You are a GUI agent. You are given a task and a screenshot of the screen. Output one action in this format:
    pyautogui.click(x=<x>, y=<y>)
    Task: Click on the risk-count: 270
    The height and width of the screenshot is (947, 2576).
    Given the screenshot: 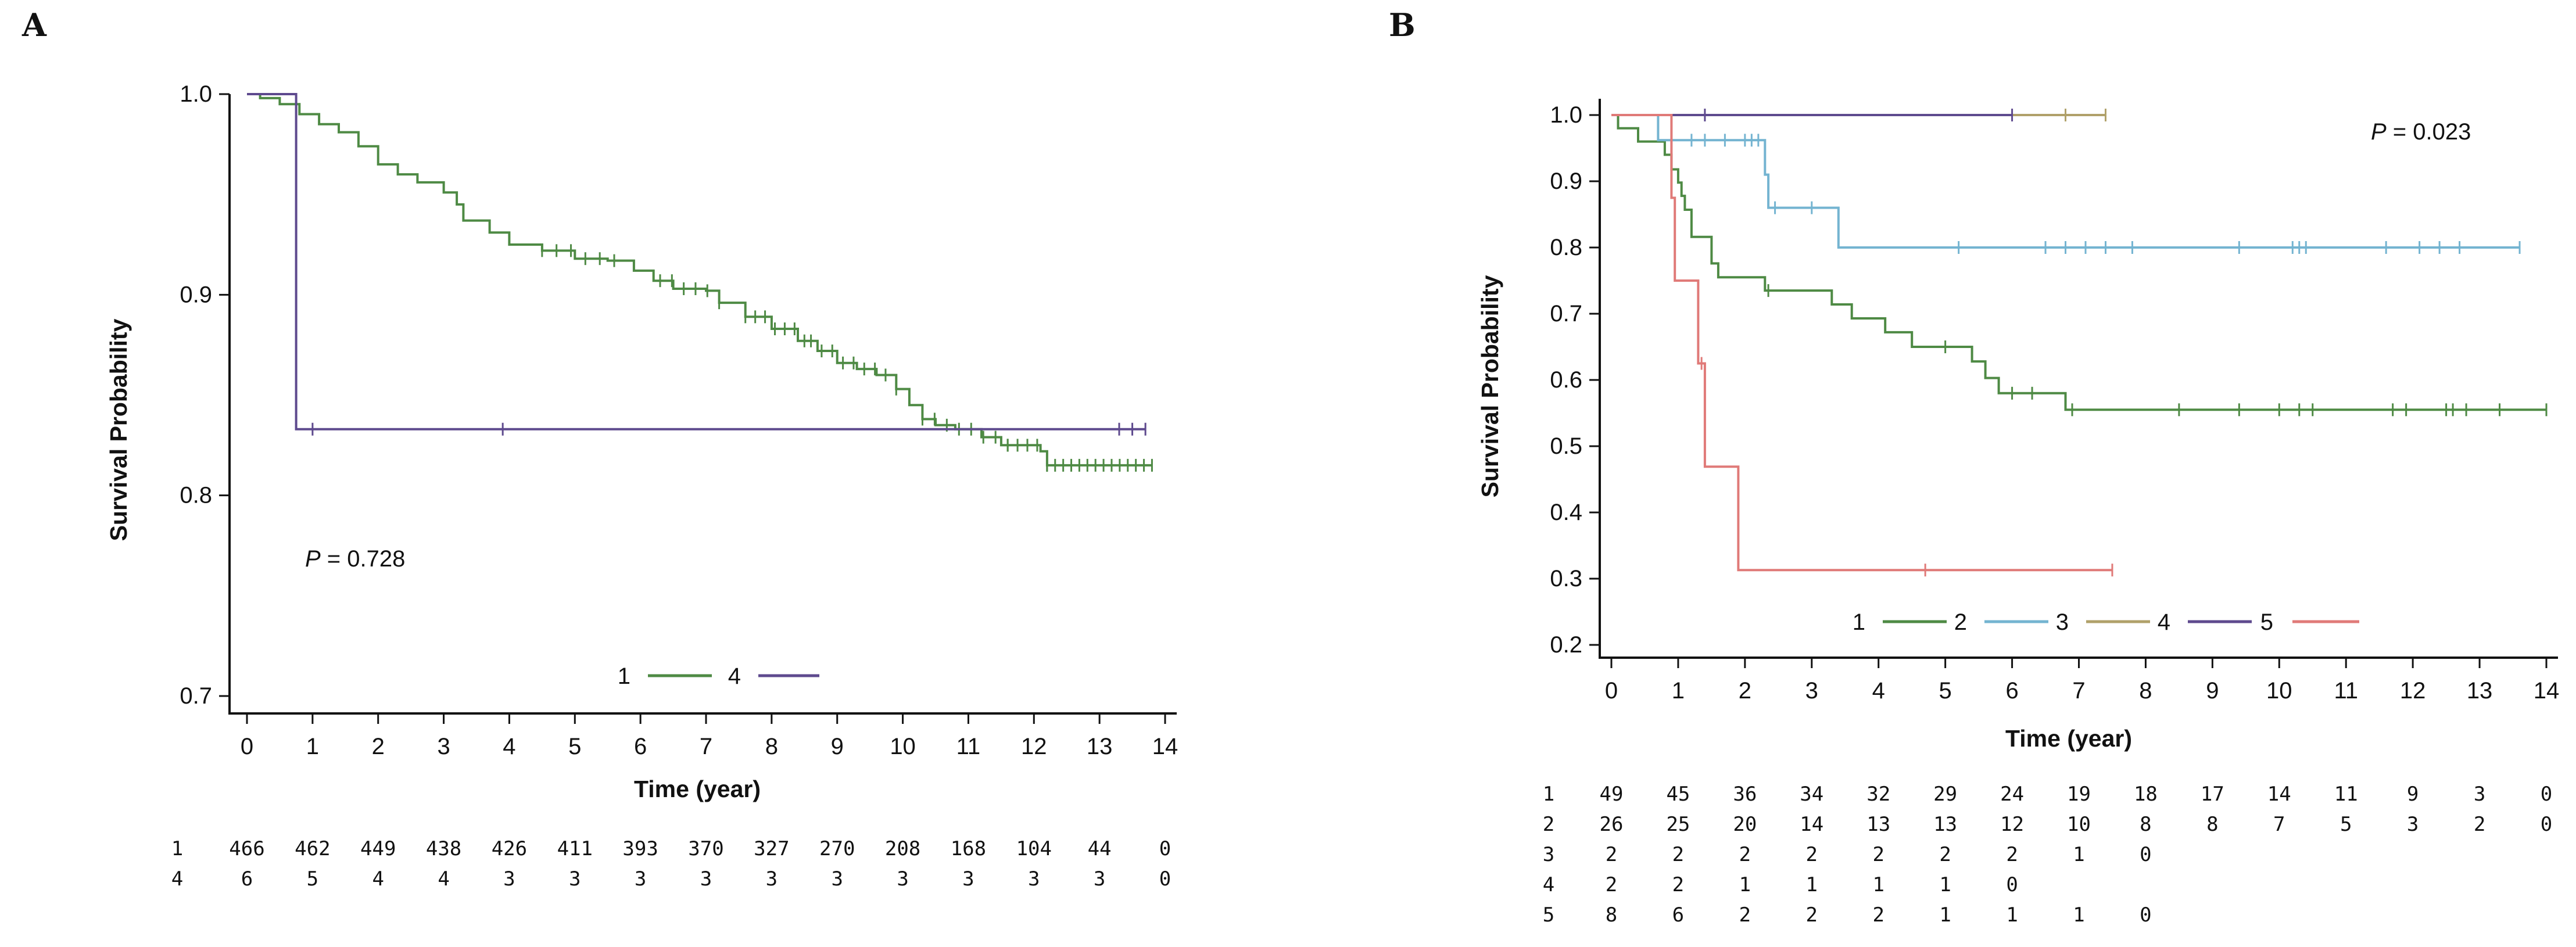 What is the action you would take?
    pyautogui.click(x=837, y=848)
    